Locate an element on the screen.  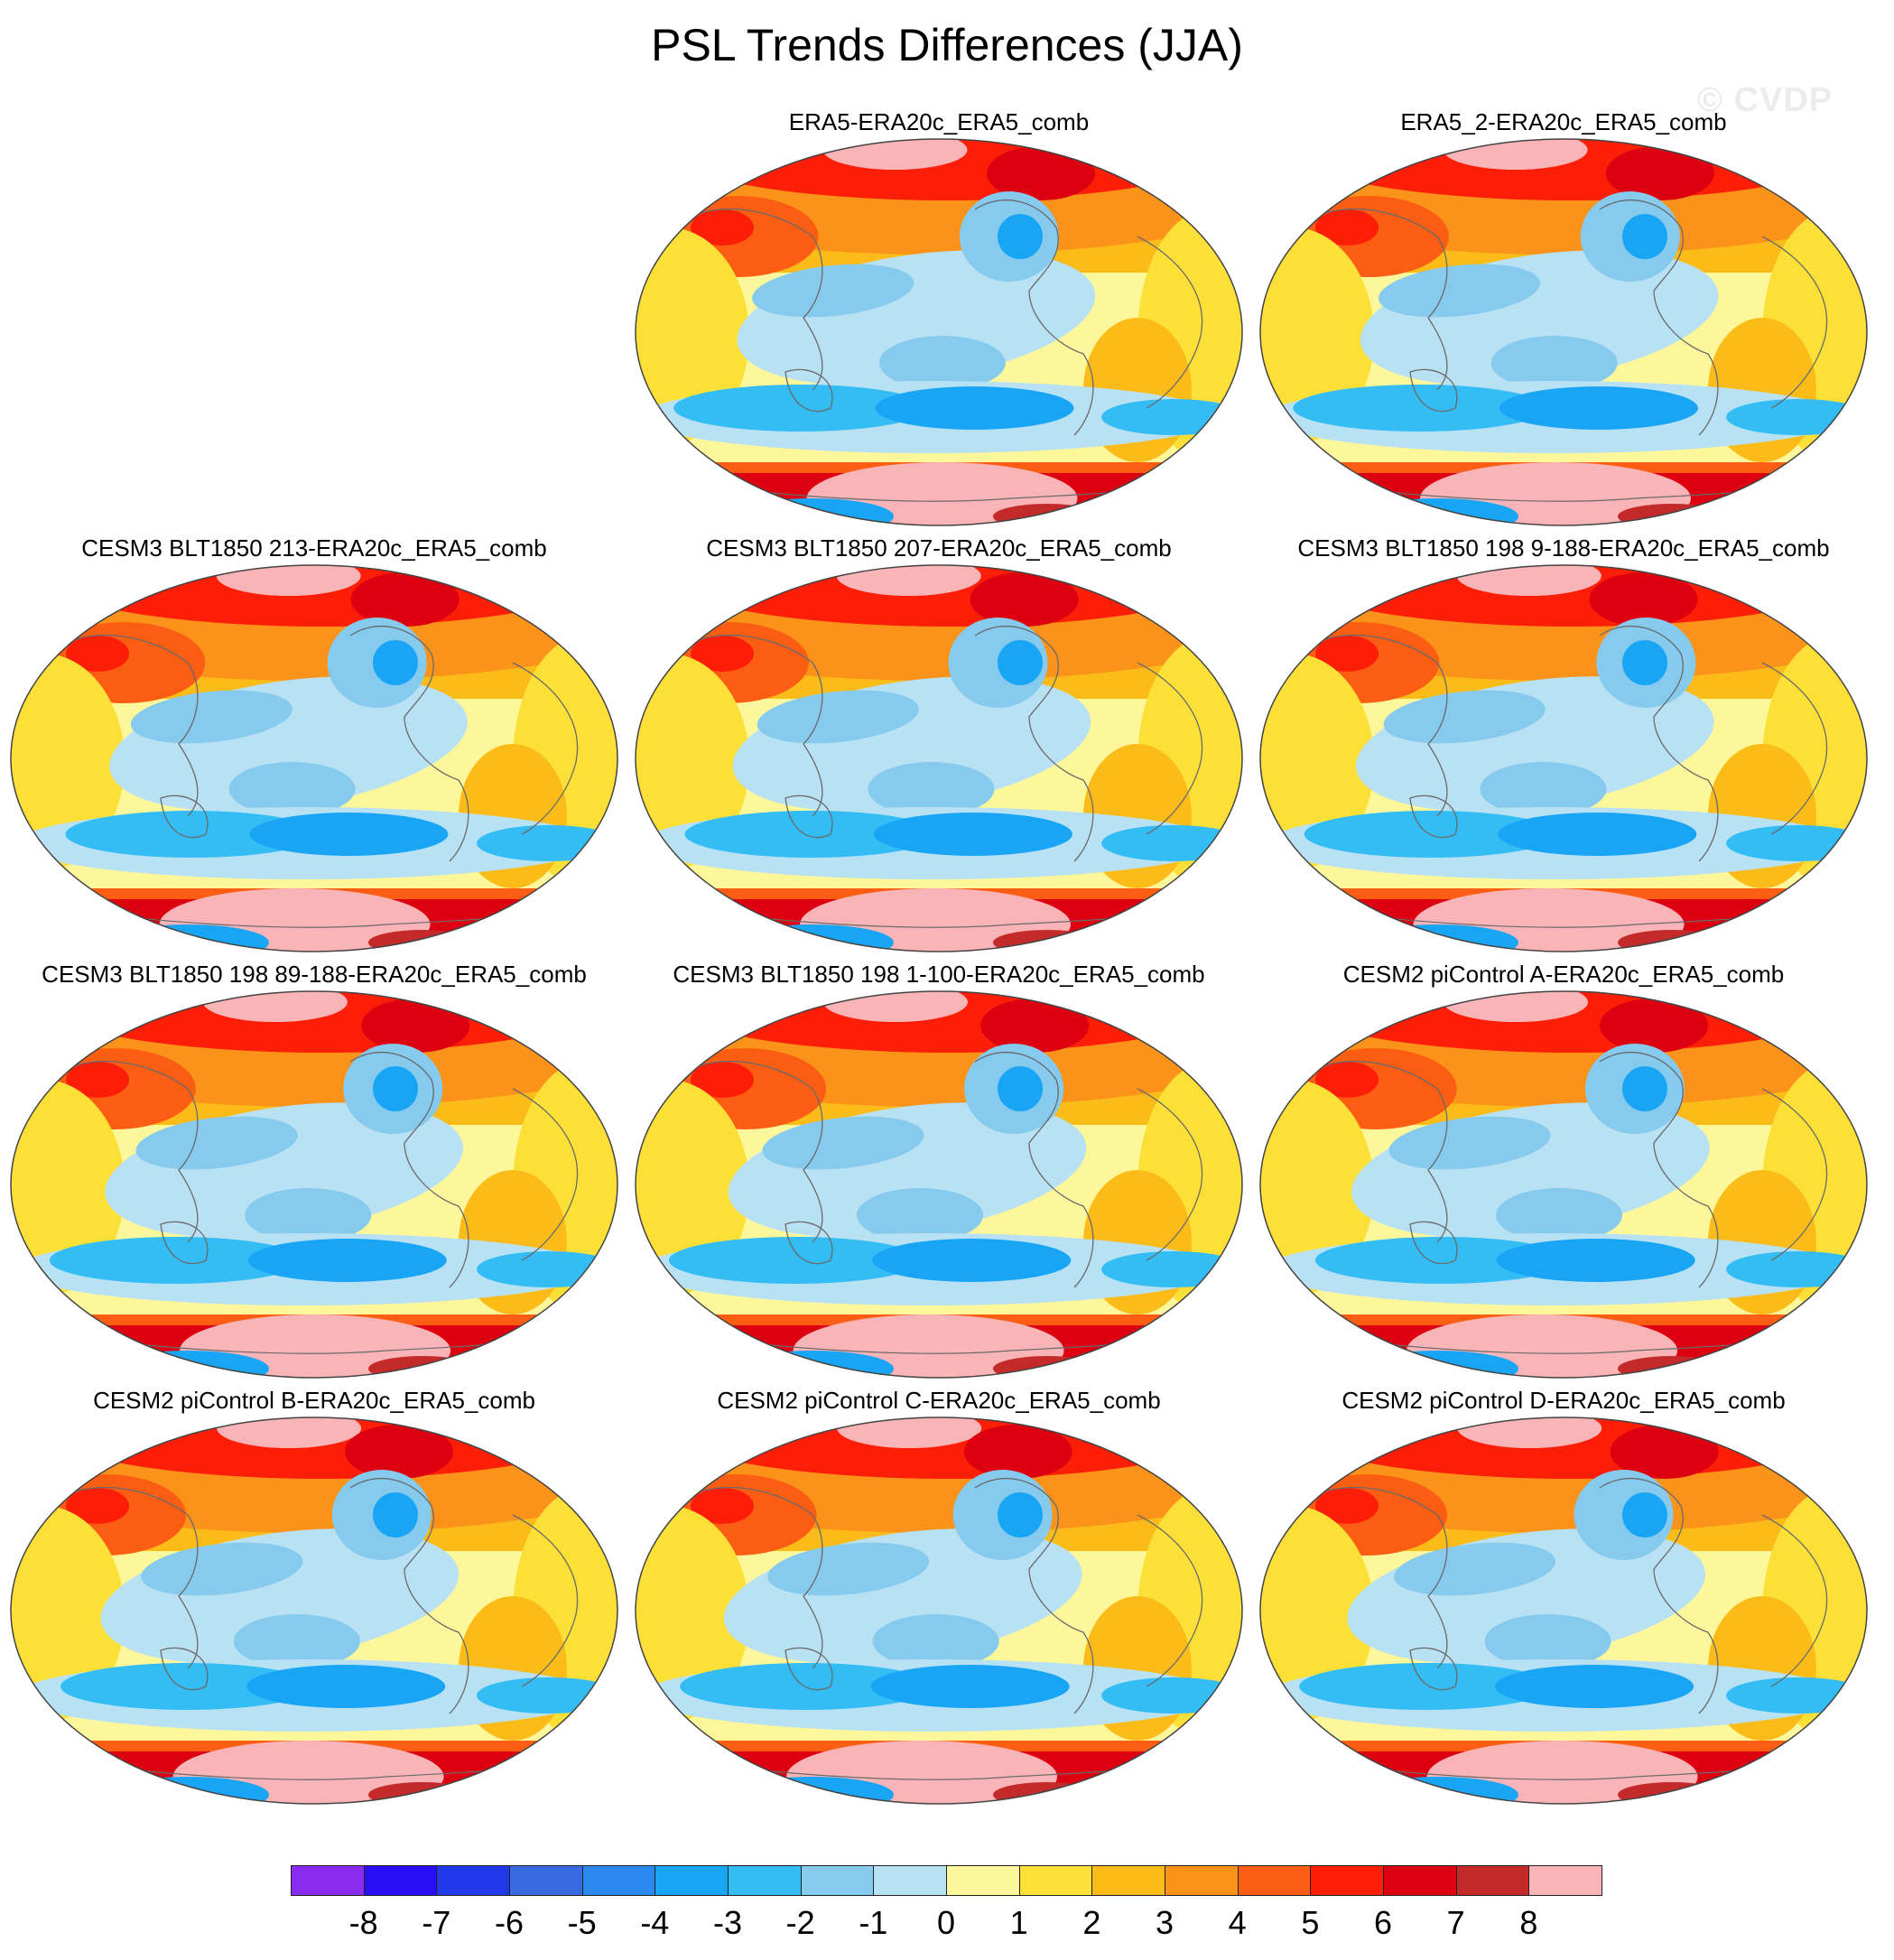
colorbar-tick-label: -7 is located at coordinates (436, 1922).